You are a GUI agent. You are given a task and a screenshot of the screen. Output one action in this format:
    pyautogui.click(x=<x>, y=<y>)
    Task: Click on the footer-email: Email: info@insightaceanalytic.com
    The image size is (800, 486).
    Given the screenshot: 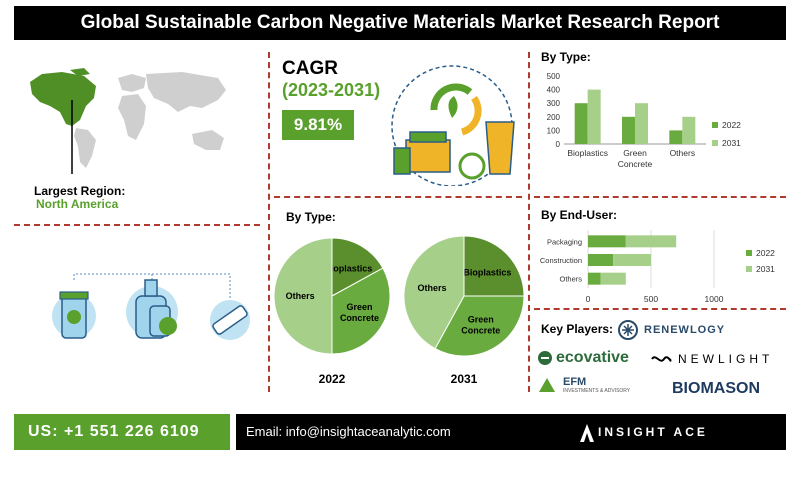 What is the action you would take?
    pyautogui.click(x=348, y=431)
    